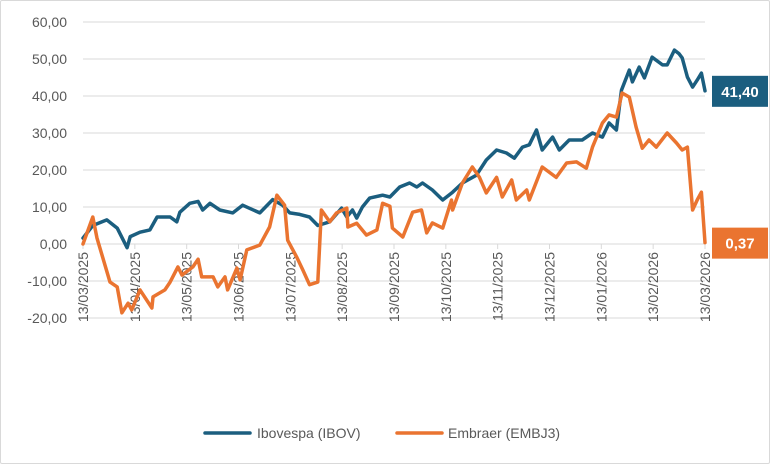 This screenshot has width=770, height=464. Describe the element at coordinates (53, 244) in the screenshot. I see `y-tick-label: 0,00` at that location.